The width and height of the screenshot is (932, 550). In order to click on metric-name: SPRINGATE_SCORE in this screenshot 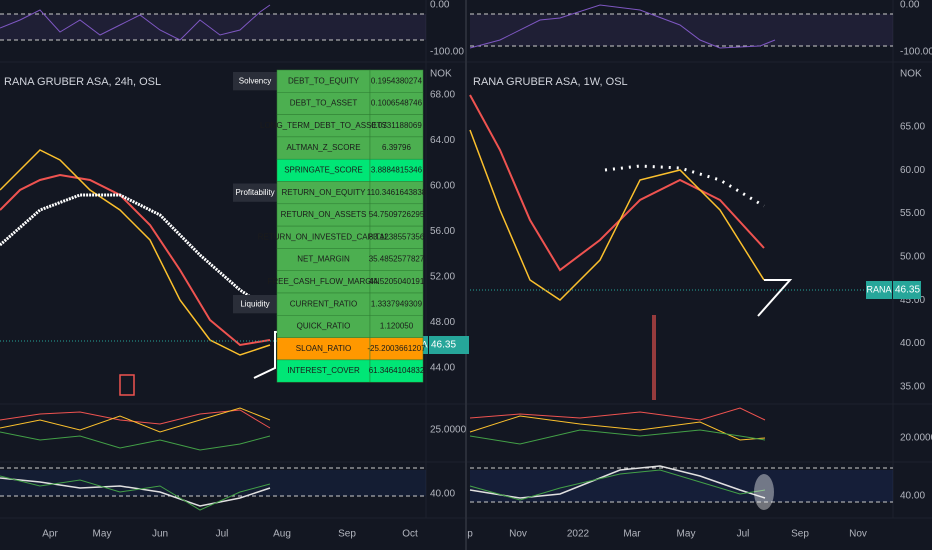, I will do `click(323, 169)`.